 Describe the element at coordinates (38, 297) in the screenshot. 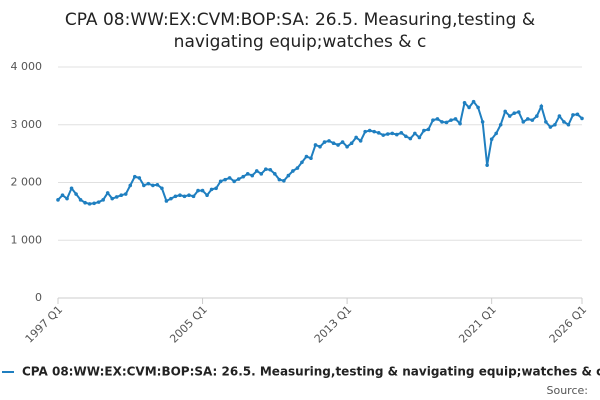

I see `y-tick-label: 0` at that location.